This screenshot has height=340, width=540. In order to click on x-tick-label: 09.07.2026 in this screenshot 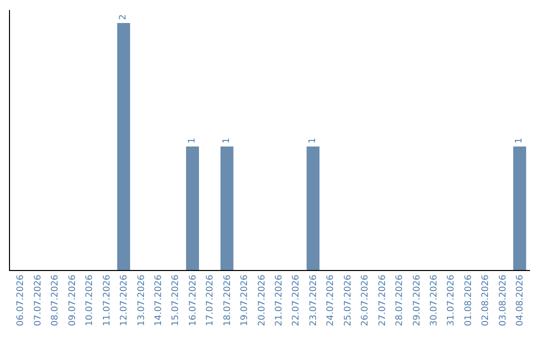, I will do `click(73, 300)`.